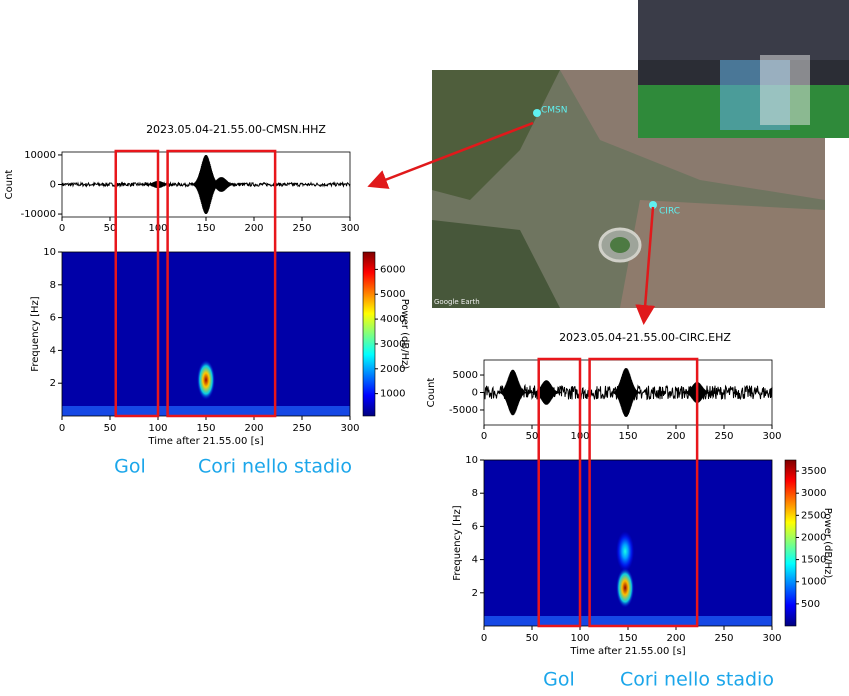 Image resolution: width=849 pixels, height=696 pixels. Describe the element at coordinates (645, 337) in the screenshot. I see `plot-title: 2023.05.04-21.55.00-CIRC.EHZ` at that location.